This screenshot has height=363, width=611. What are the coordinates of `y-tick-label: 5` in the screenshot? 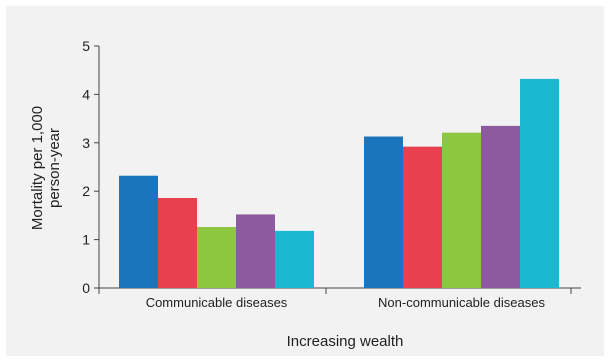 It's located at (86, 46).